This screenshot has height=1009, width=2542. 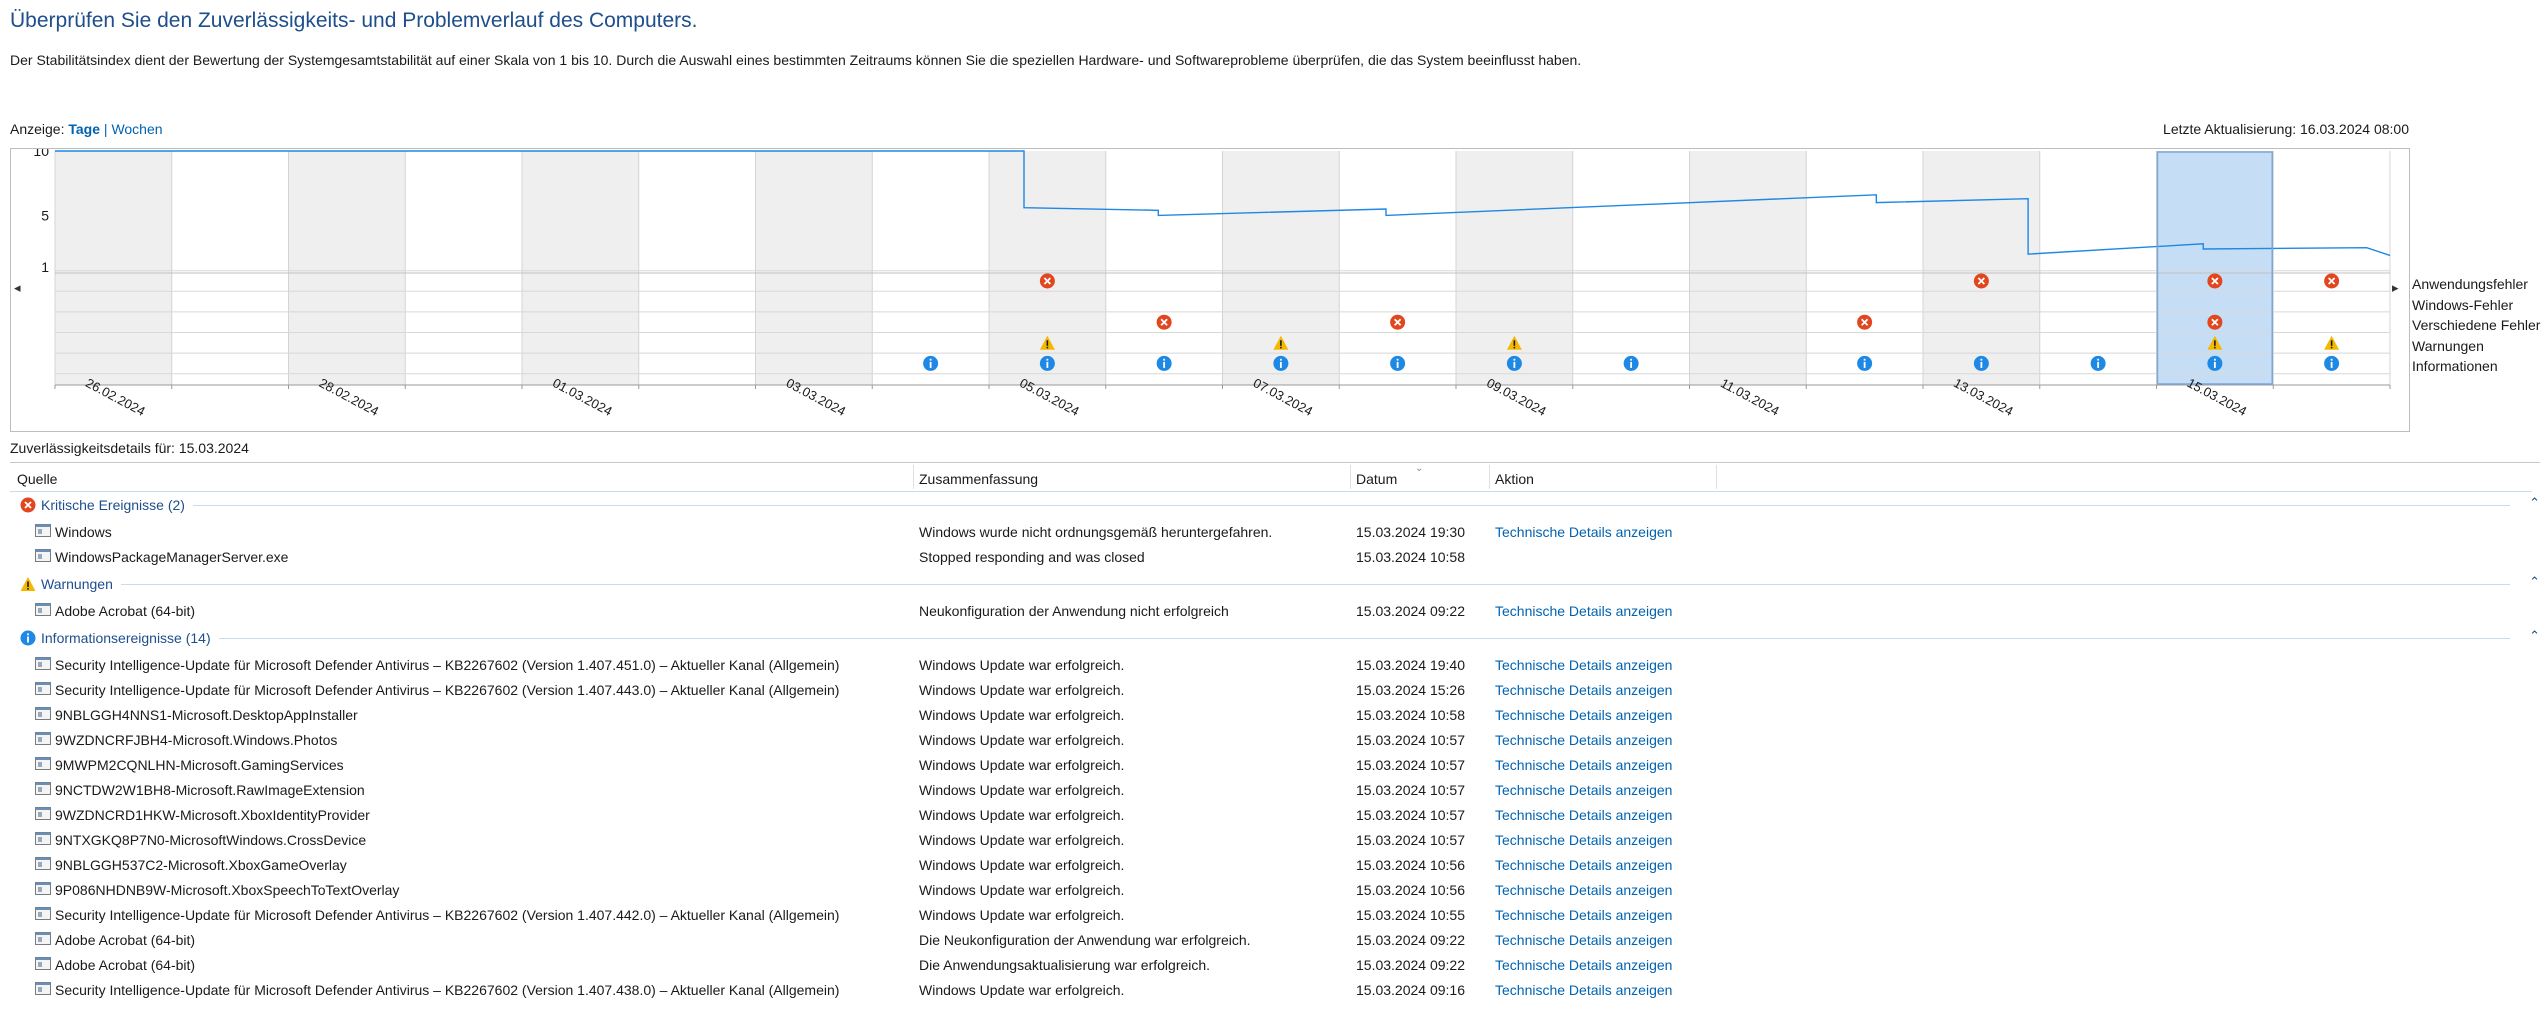 I want to click on chart-scroll-right-button: ▸, so click(x=2395, y=287).